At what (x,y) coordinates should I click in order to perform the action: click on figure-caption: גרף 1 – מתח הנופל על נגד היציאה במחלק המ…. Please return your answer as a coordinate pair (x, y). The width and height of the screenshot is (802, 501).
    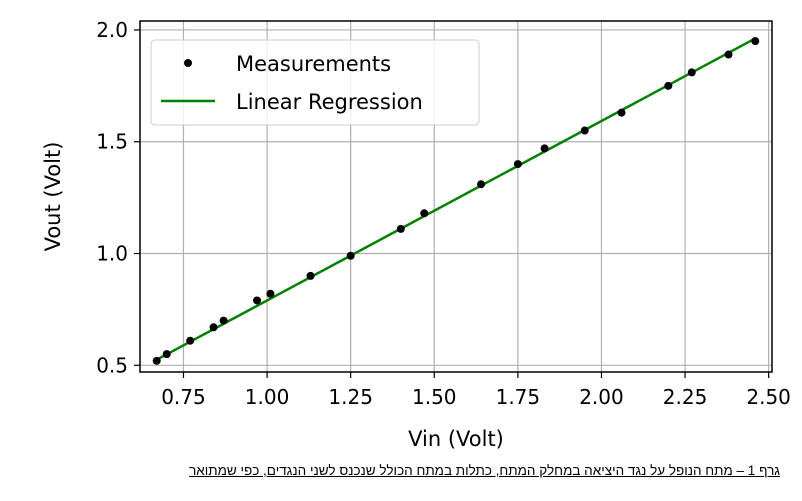
    Looking at the image, I should click on (484, 470).